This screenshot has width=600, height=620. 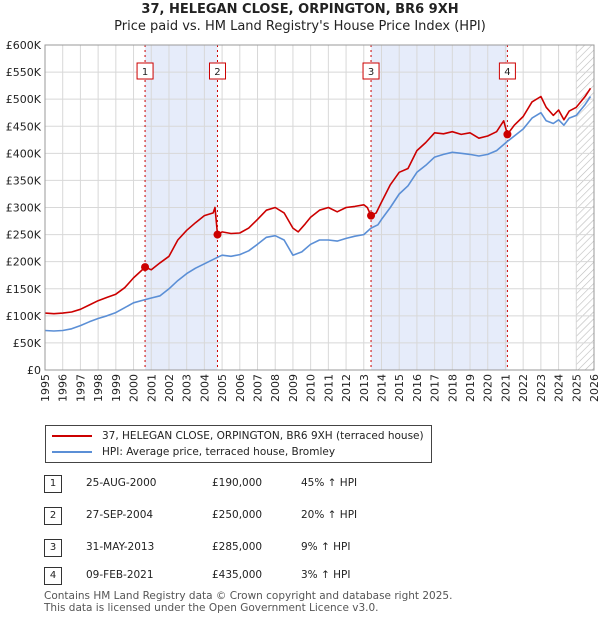 I want to click on y-tick-label: £450K, so click(x=24, y=126).